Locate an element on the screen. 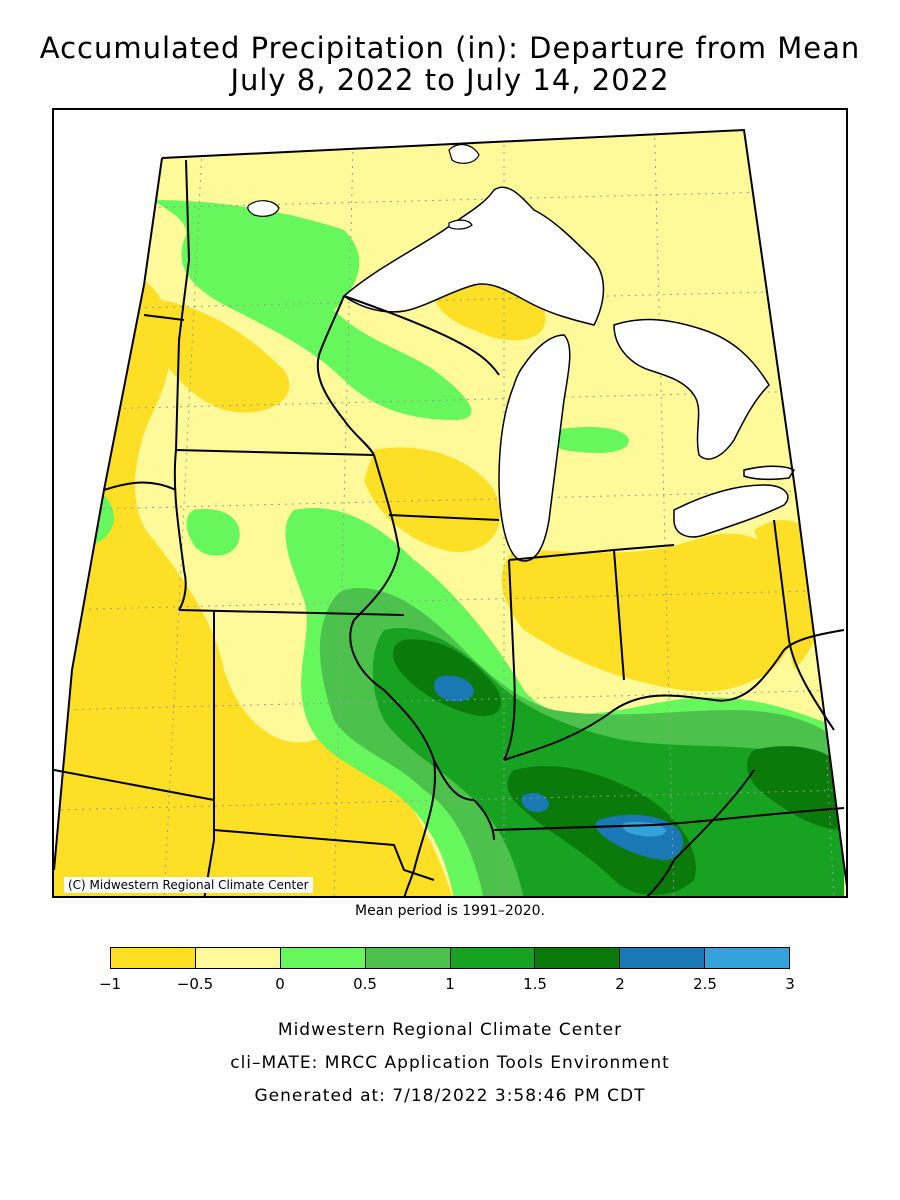 The height and width of the screenshot is (1200, 900). lake-of-the-woods is located at coordinates (263, 208).